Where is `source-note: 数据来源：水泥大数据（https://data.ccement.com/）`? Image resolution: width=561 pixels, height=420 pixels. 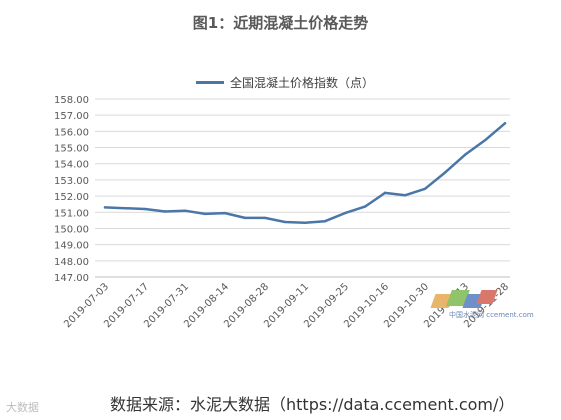
source-note: 数据来源：水泥大数据（https://data.ccement.com/） is located at coordinates (312, 404).